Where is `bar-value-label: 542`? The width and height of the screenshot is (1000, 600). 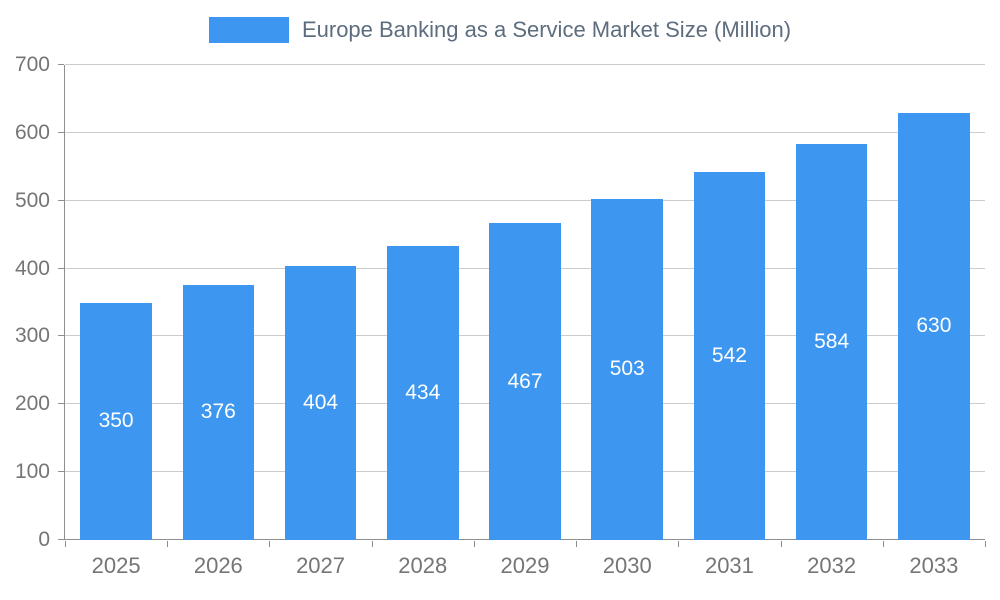
bar-value-label: 542 is located at coordinates (729, 356).